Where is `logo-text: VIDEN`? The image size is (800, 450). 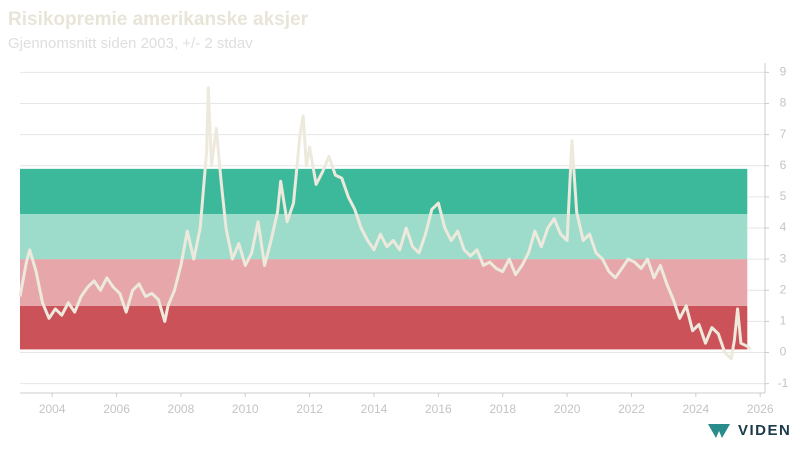 logo-text: VIDEN is located at coordinates (764, 430).